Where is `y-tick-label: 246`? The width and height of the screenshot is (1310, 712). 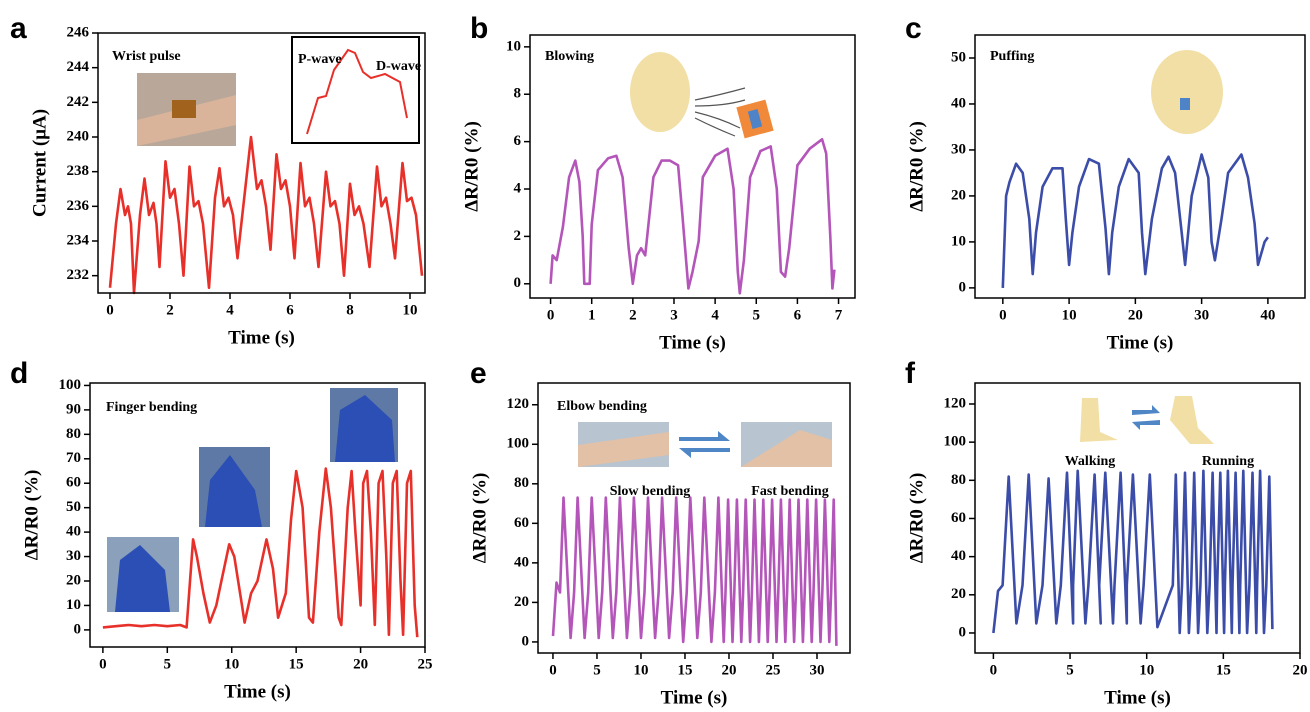
y-tick-label: 246 is located at coordinates (78, 32).